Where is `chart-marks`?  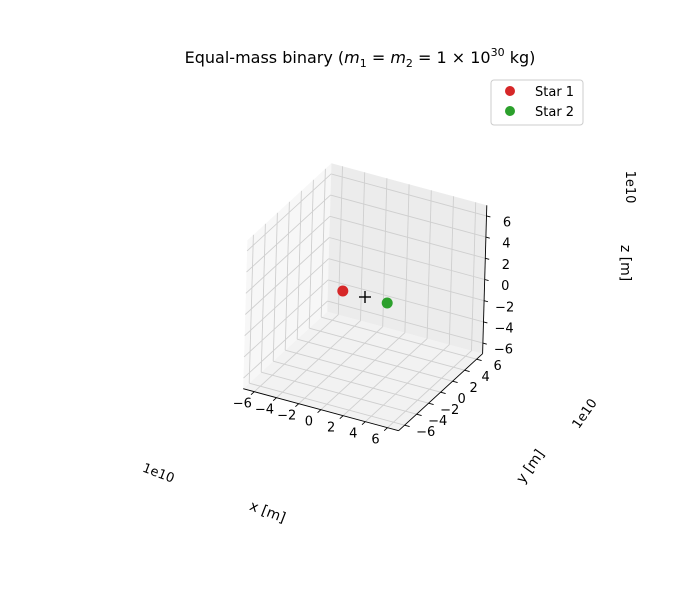
chart-marks is located at coordinates (365, 297).